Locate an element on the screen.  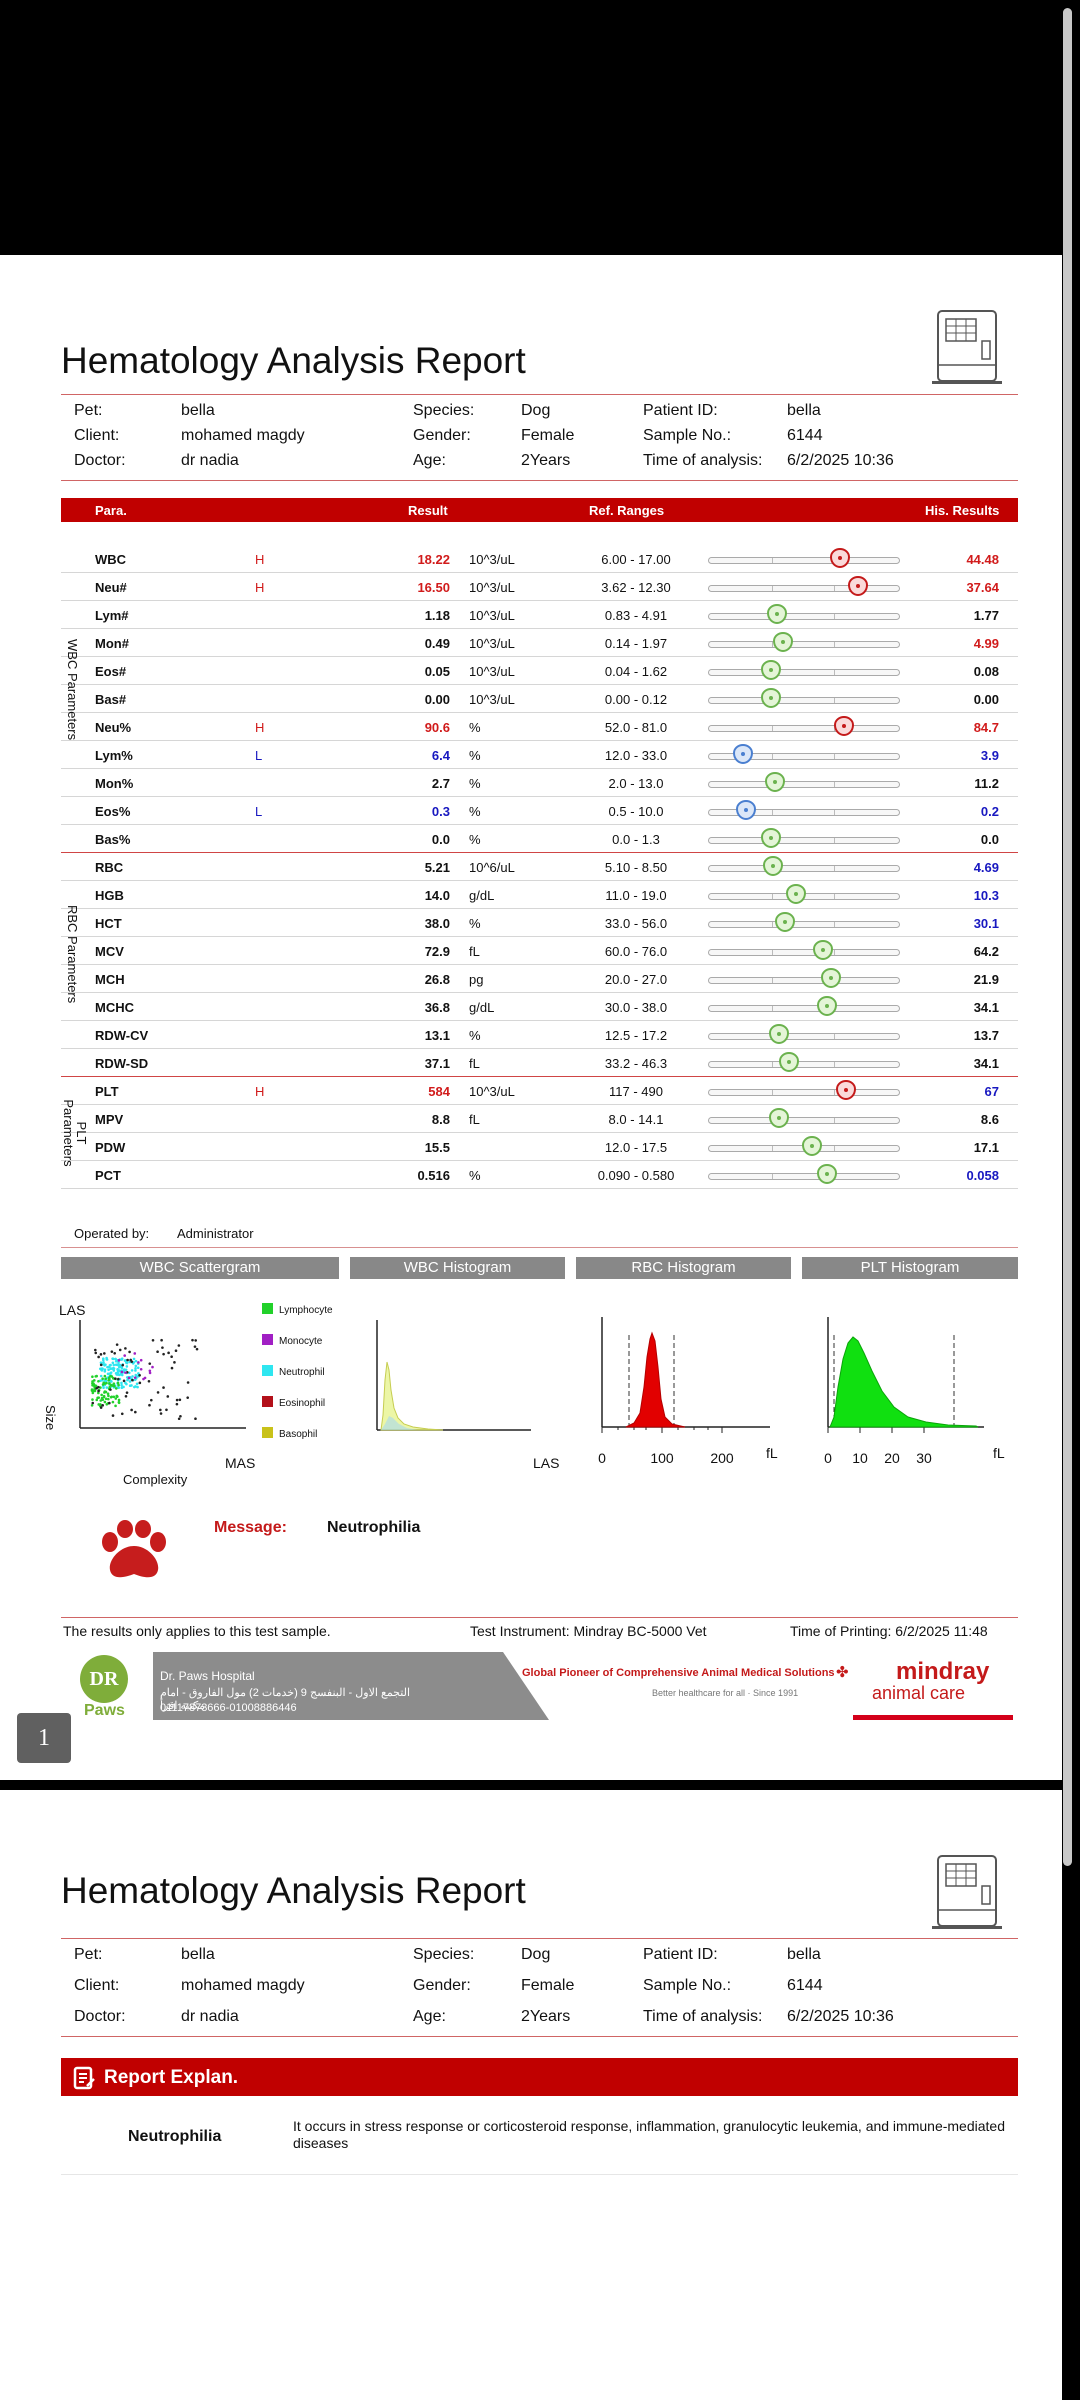
explan-rule is located at coordinates (539, 2174).